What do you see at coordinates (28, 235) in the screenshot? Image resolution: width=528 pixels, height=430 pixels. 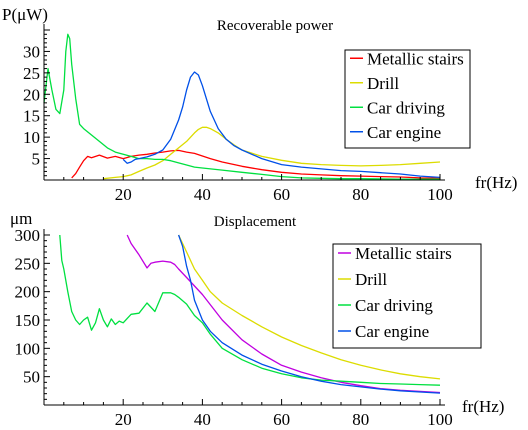 I see `y-tick-label: 300` at bounding box center [28, 235].